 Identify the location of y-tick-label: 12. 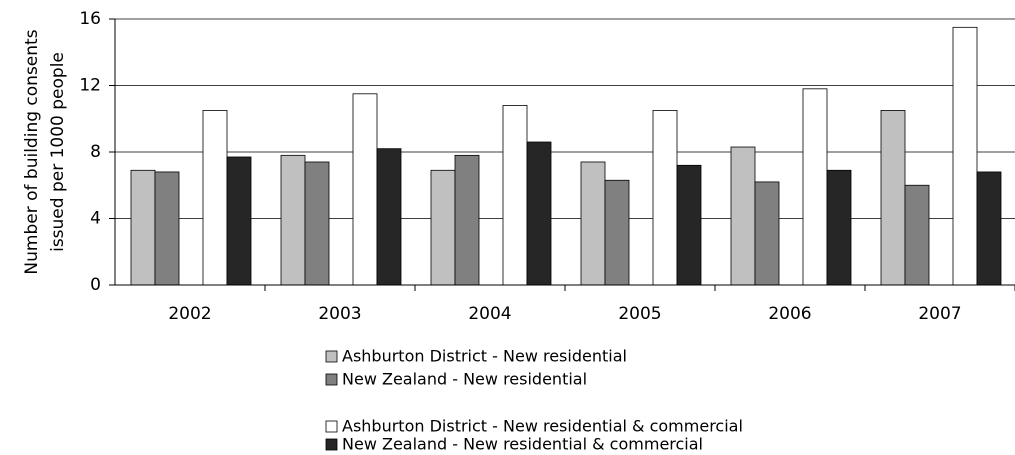
(90, 86).